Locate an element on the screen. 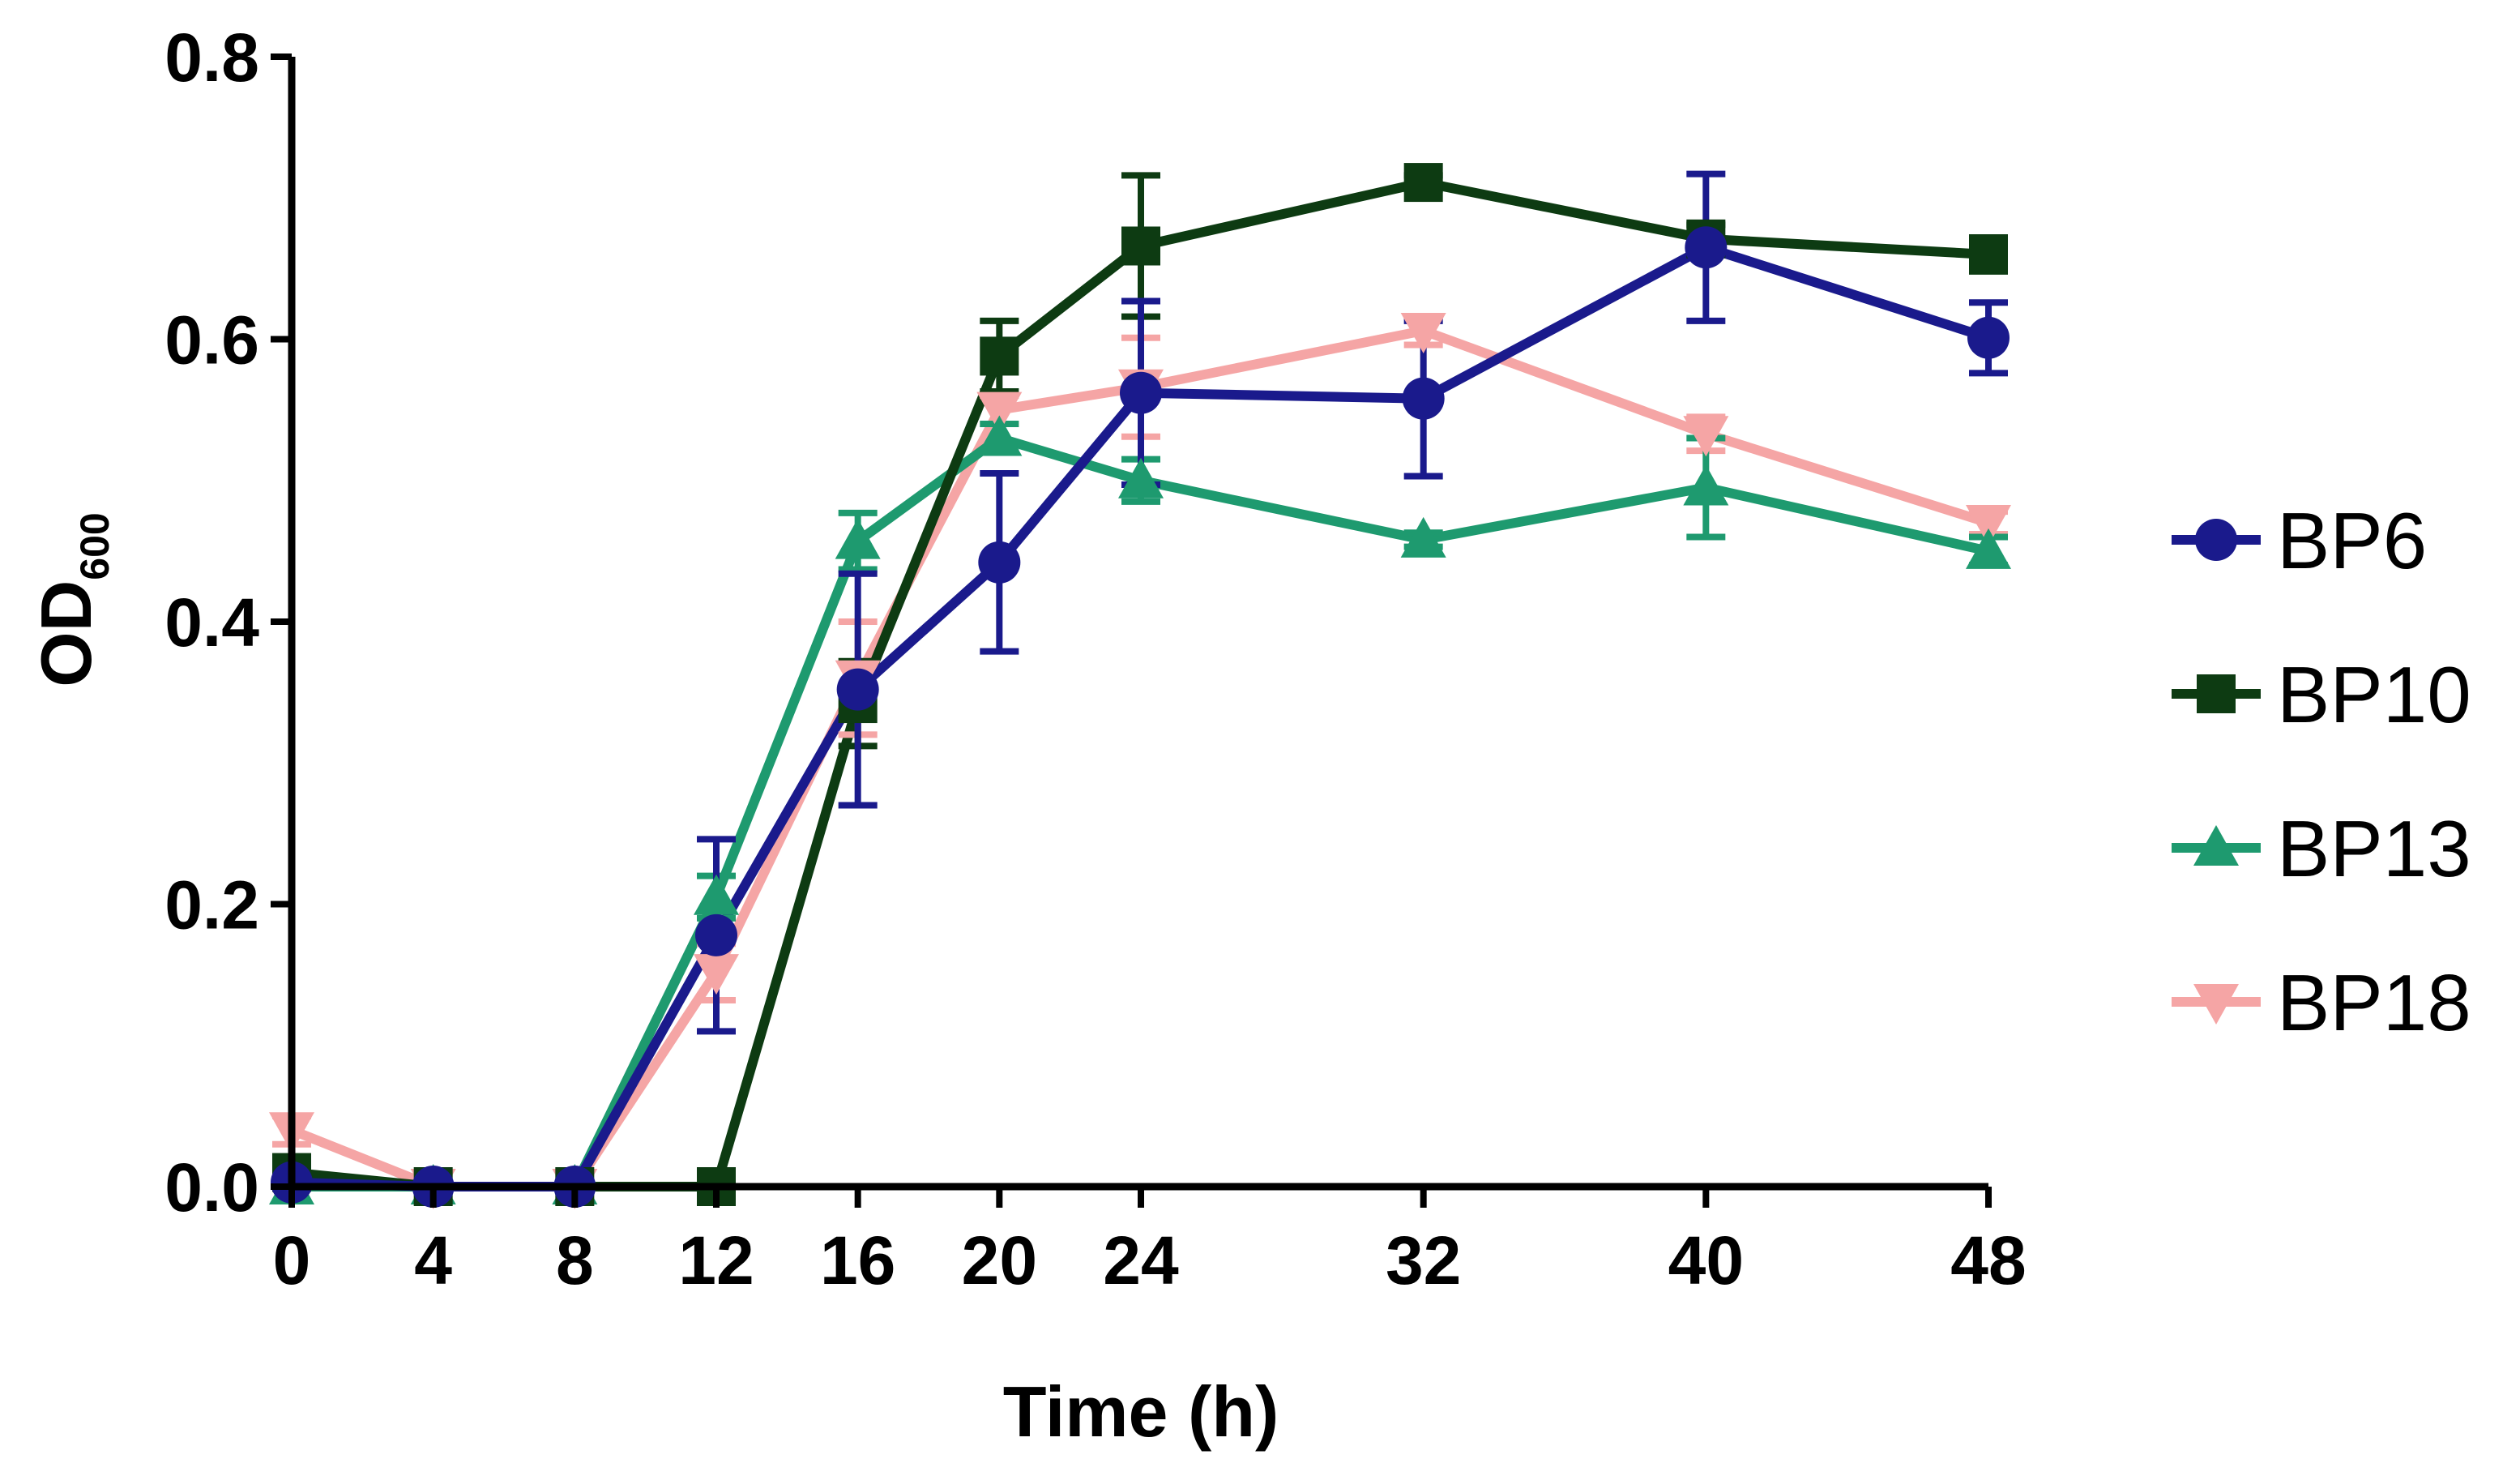 The image size is (2520, 1476). y-tick-label: 0.6 is located at coordinates (212, 340).